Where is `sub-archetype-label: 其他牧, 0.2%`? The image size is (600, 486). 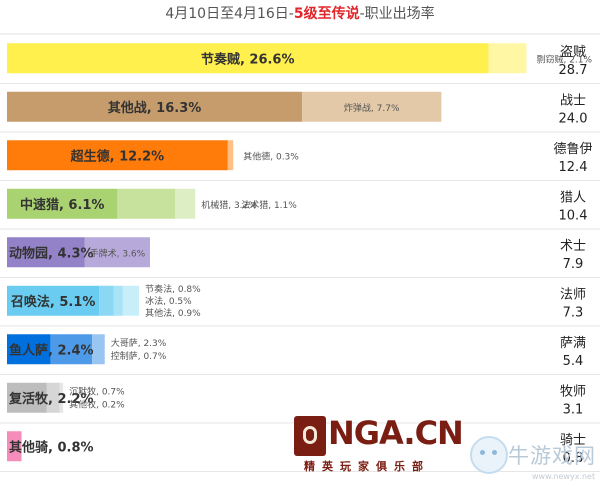 sub-archetype-label: 其他牧, 0.2% is located at coordinates (97, 404).